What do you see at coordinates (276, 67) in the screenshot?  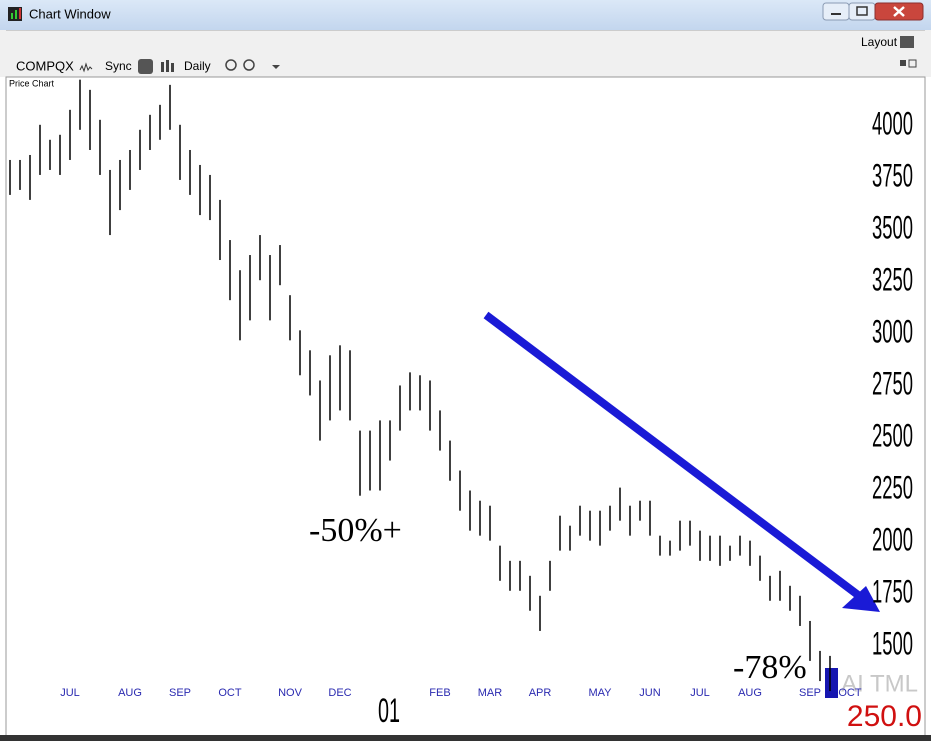 I see `dropdown` at bounding box center [276, 67].